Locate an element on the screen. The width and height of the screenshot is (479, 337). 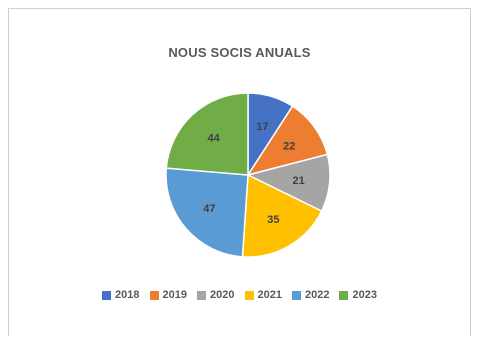
data-label-2019: 22 is located at coordinates (289, 146).